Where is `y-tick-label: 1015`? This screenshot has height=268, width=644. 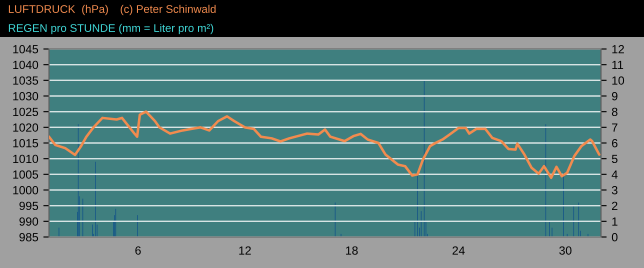 y-tick-label: 1015 is located at coordinates (25, 143).